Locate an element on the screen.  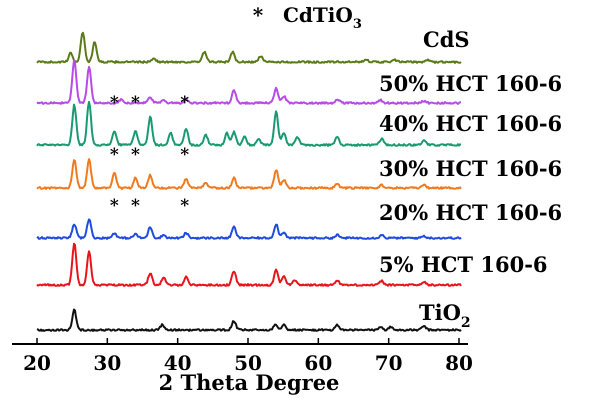
x-tick-label: 40 is located at coordinates (178, 363).